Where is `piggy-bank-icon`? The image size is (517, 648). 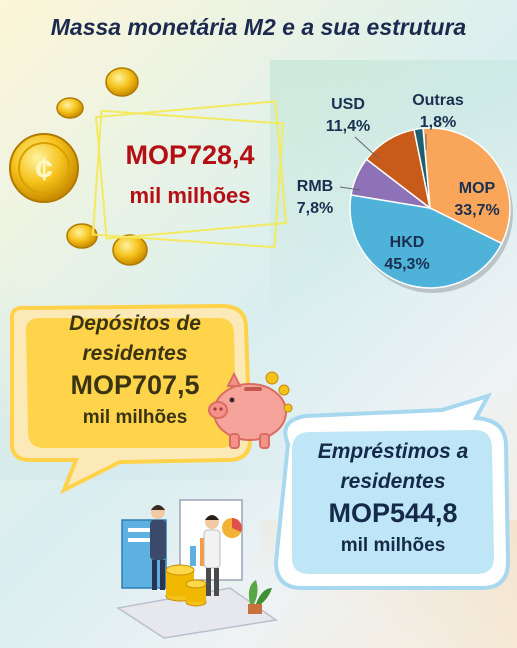 piggy-bank-icon is located at coordinates (250, 410).